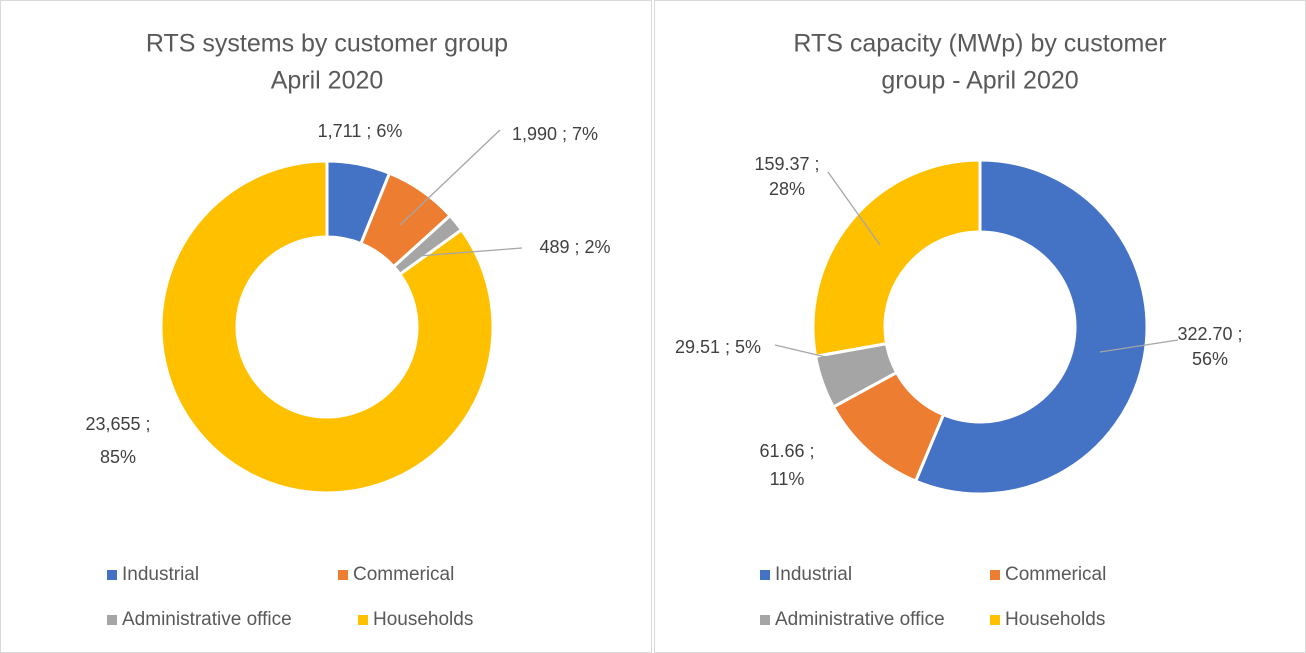  I want to click on data-label: 29.51 ; 5%, so click(718, 347).